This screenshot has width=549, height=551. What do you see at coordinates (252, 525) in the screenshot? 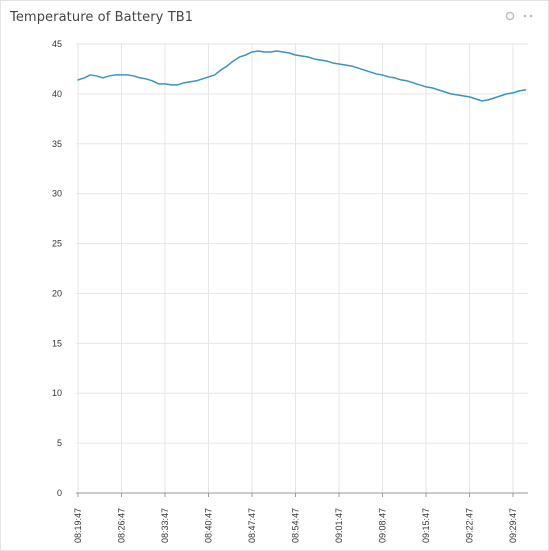
I see `x-tick-label: 08:47:47` at bounding box center [252, 525].